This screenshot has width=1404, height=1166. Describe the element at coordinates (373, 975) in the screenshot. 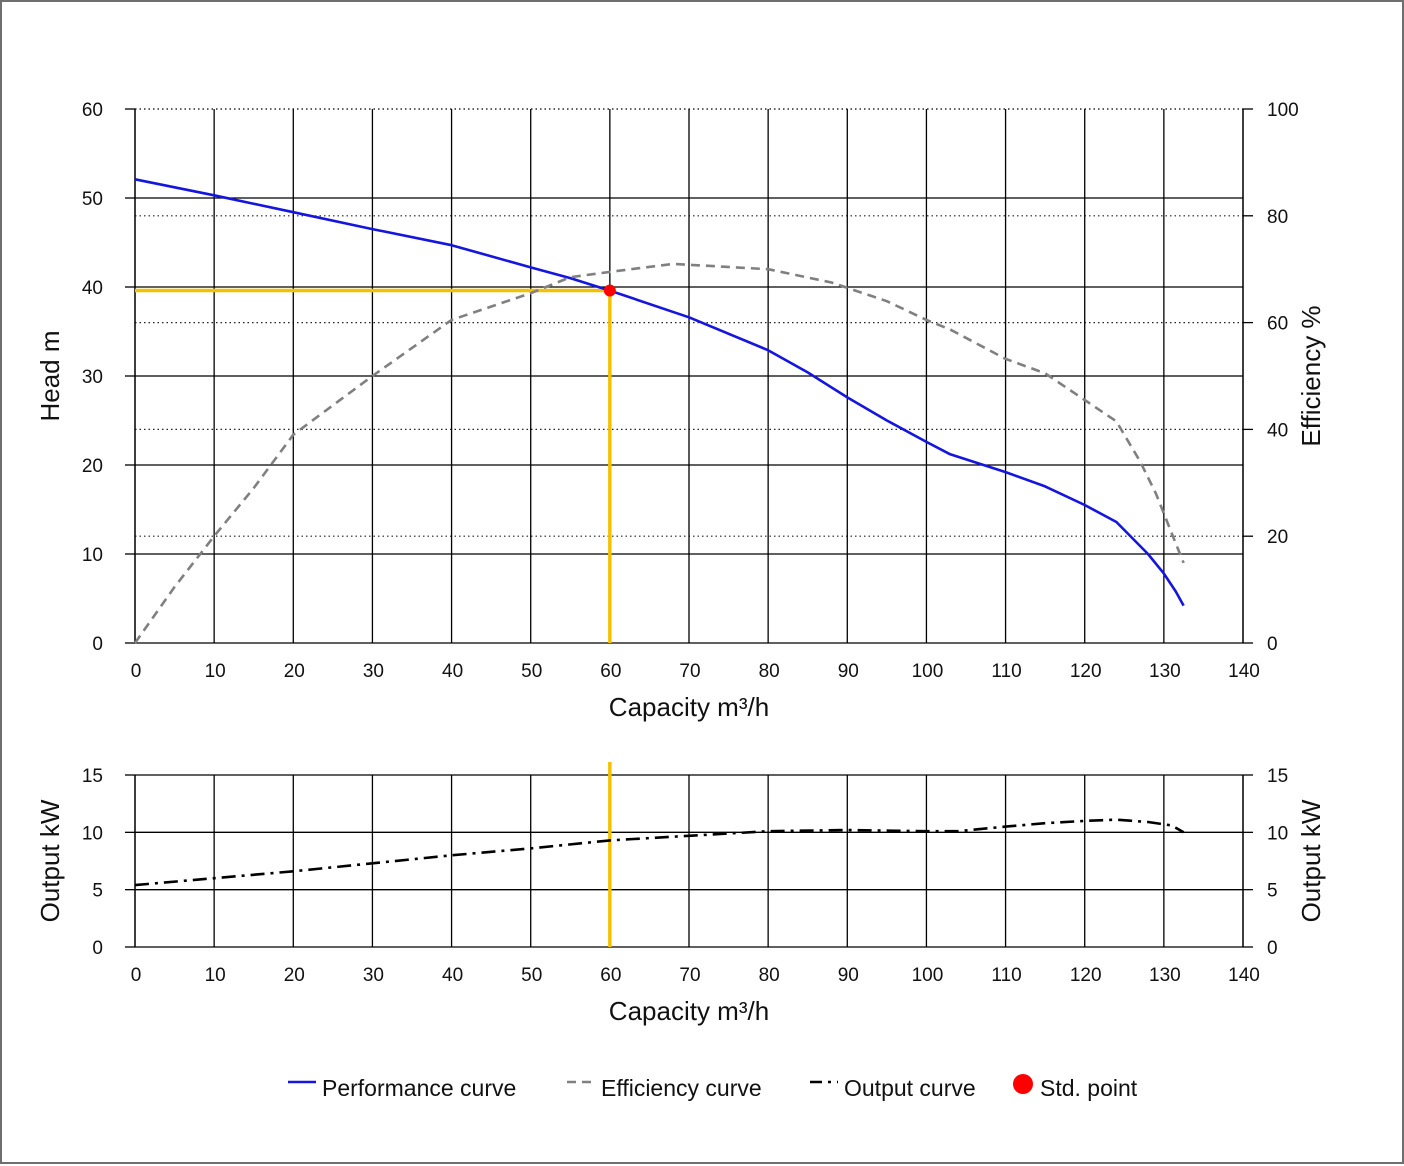

I see `output-x-tick-label: 30` at that location.